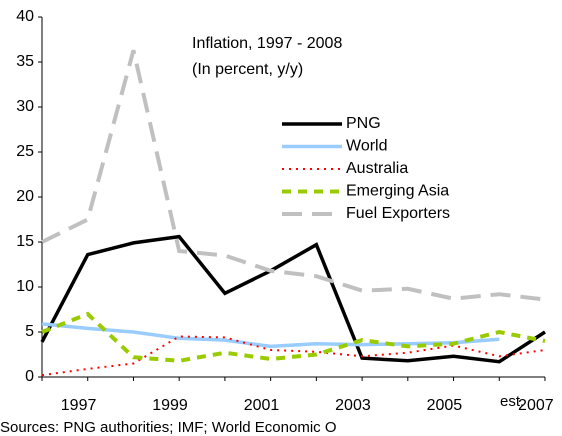 Image resolution: width=562 pixels, height=436 pixels. What do you see at coordinates (25, 196) in the screenshot?
I see `y-tick-label: 20` at bounding box center [25, 196].